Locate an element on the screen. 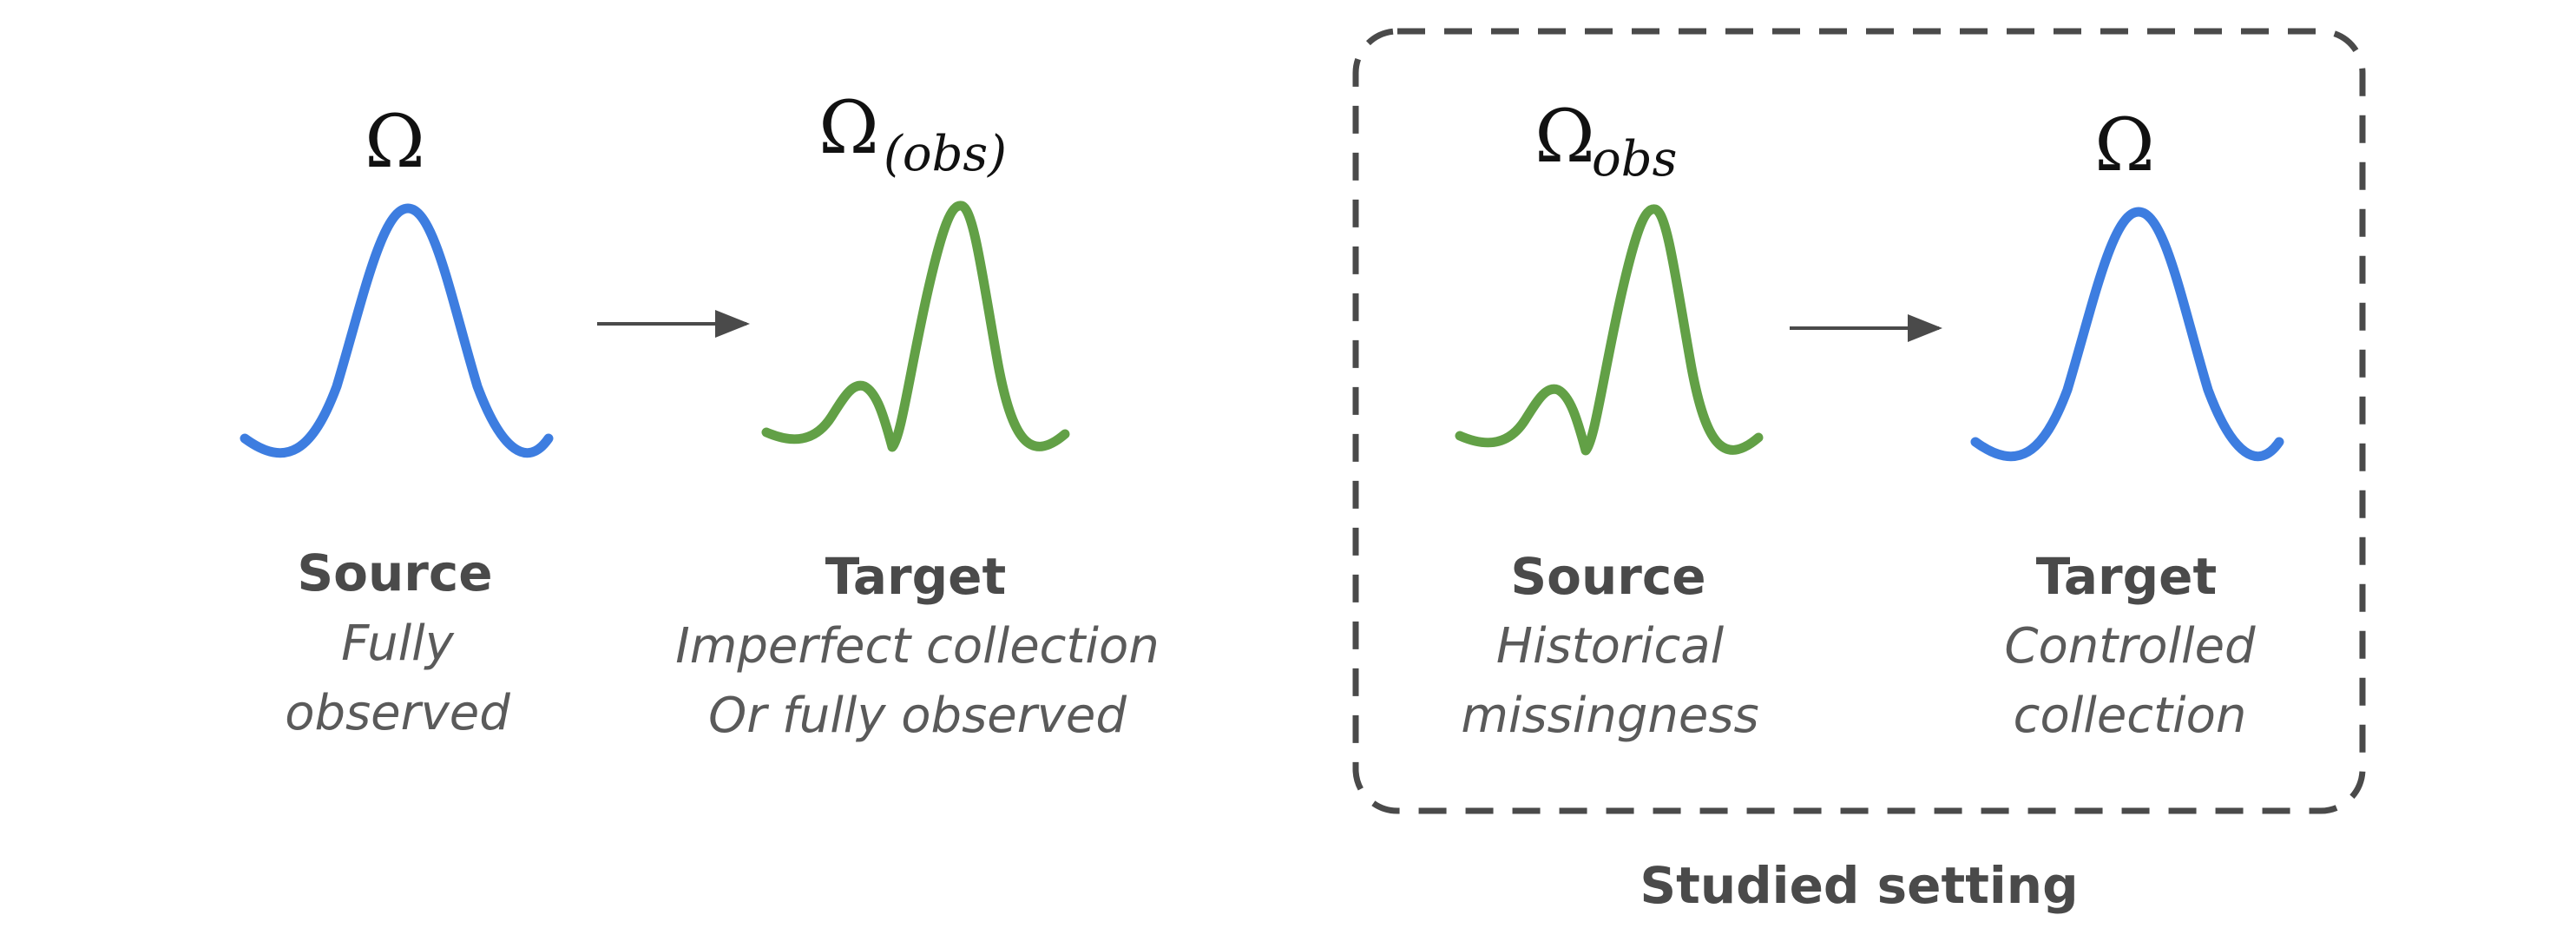 The height and width of the screenshot is (948, 2576). left-target-bimodal-curve is located at coordinates (915, 326).